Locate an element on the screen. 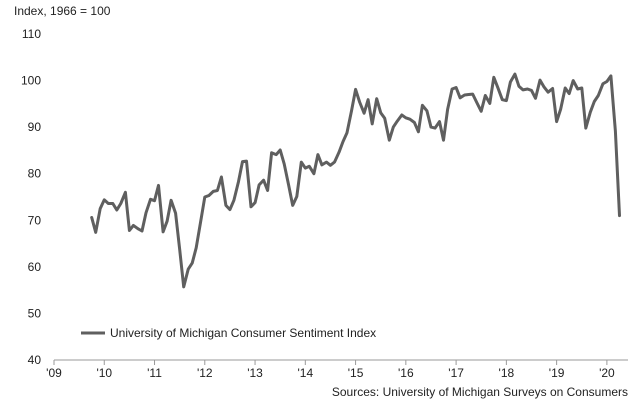 The image size is (644, 403). x-axis: '09 '10 '11 '12 '13 '14 '15 '16 '17 '18 '19 '20 is located at coordinates (337, 369).